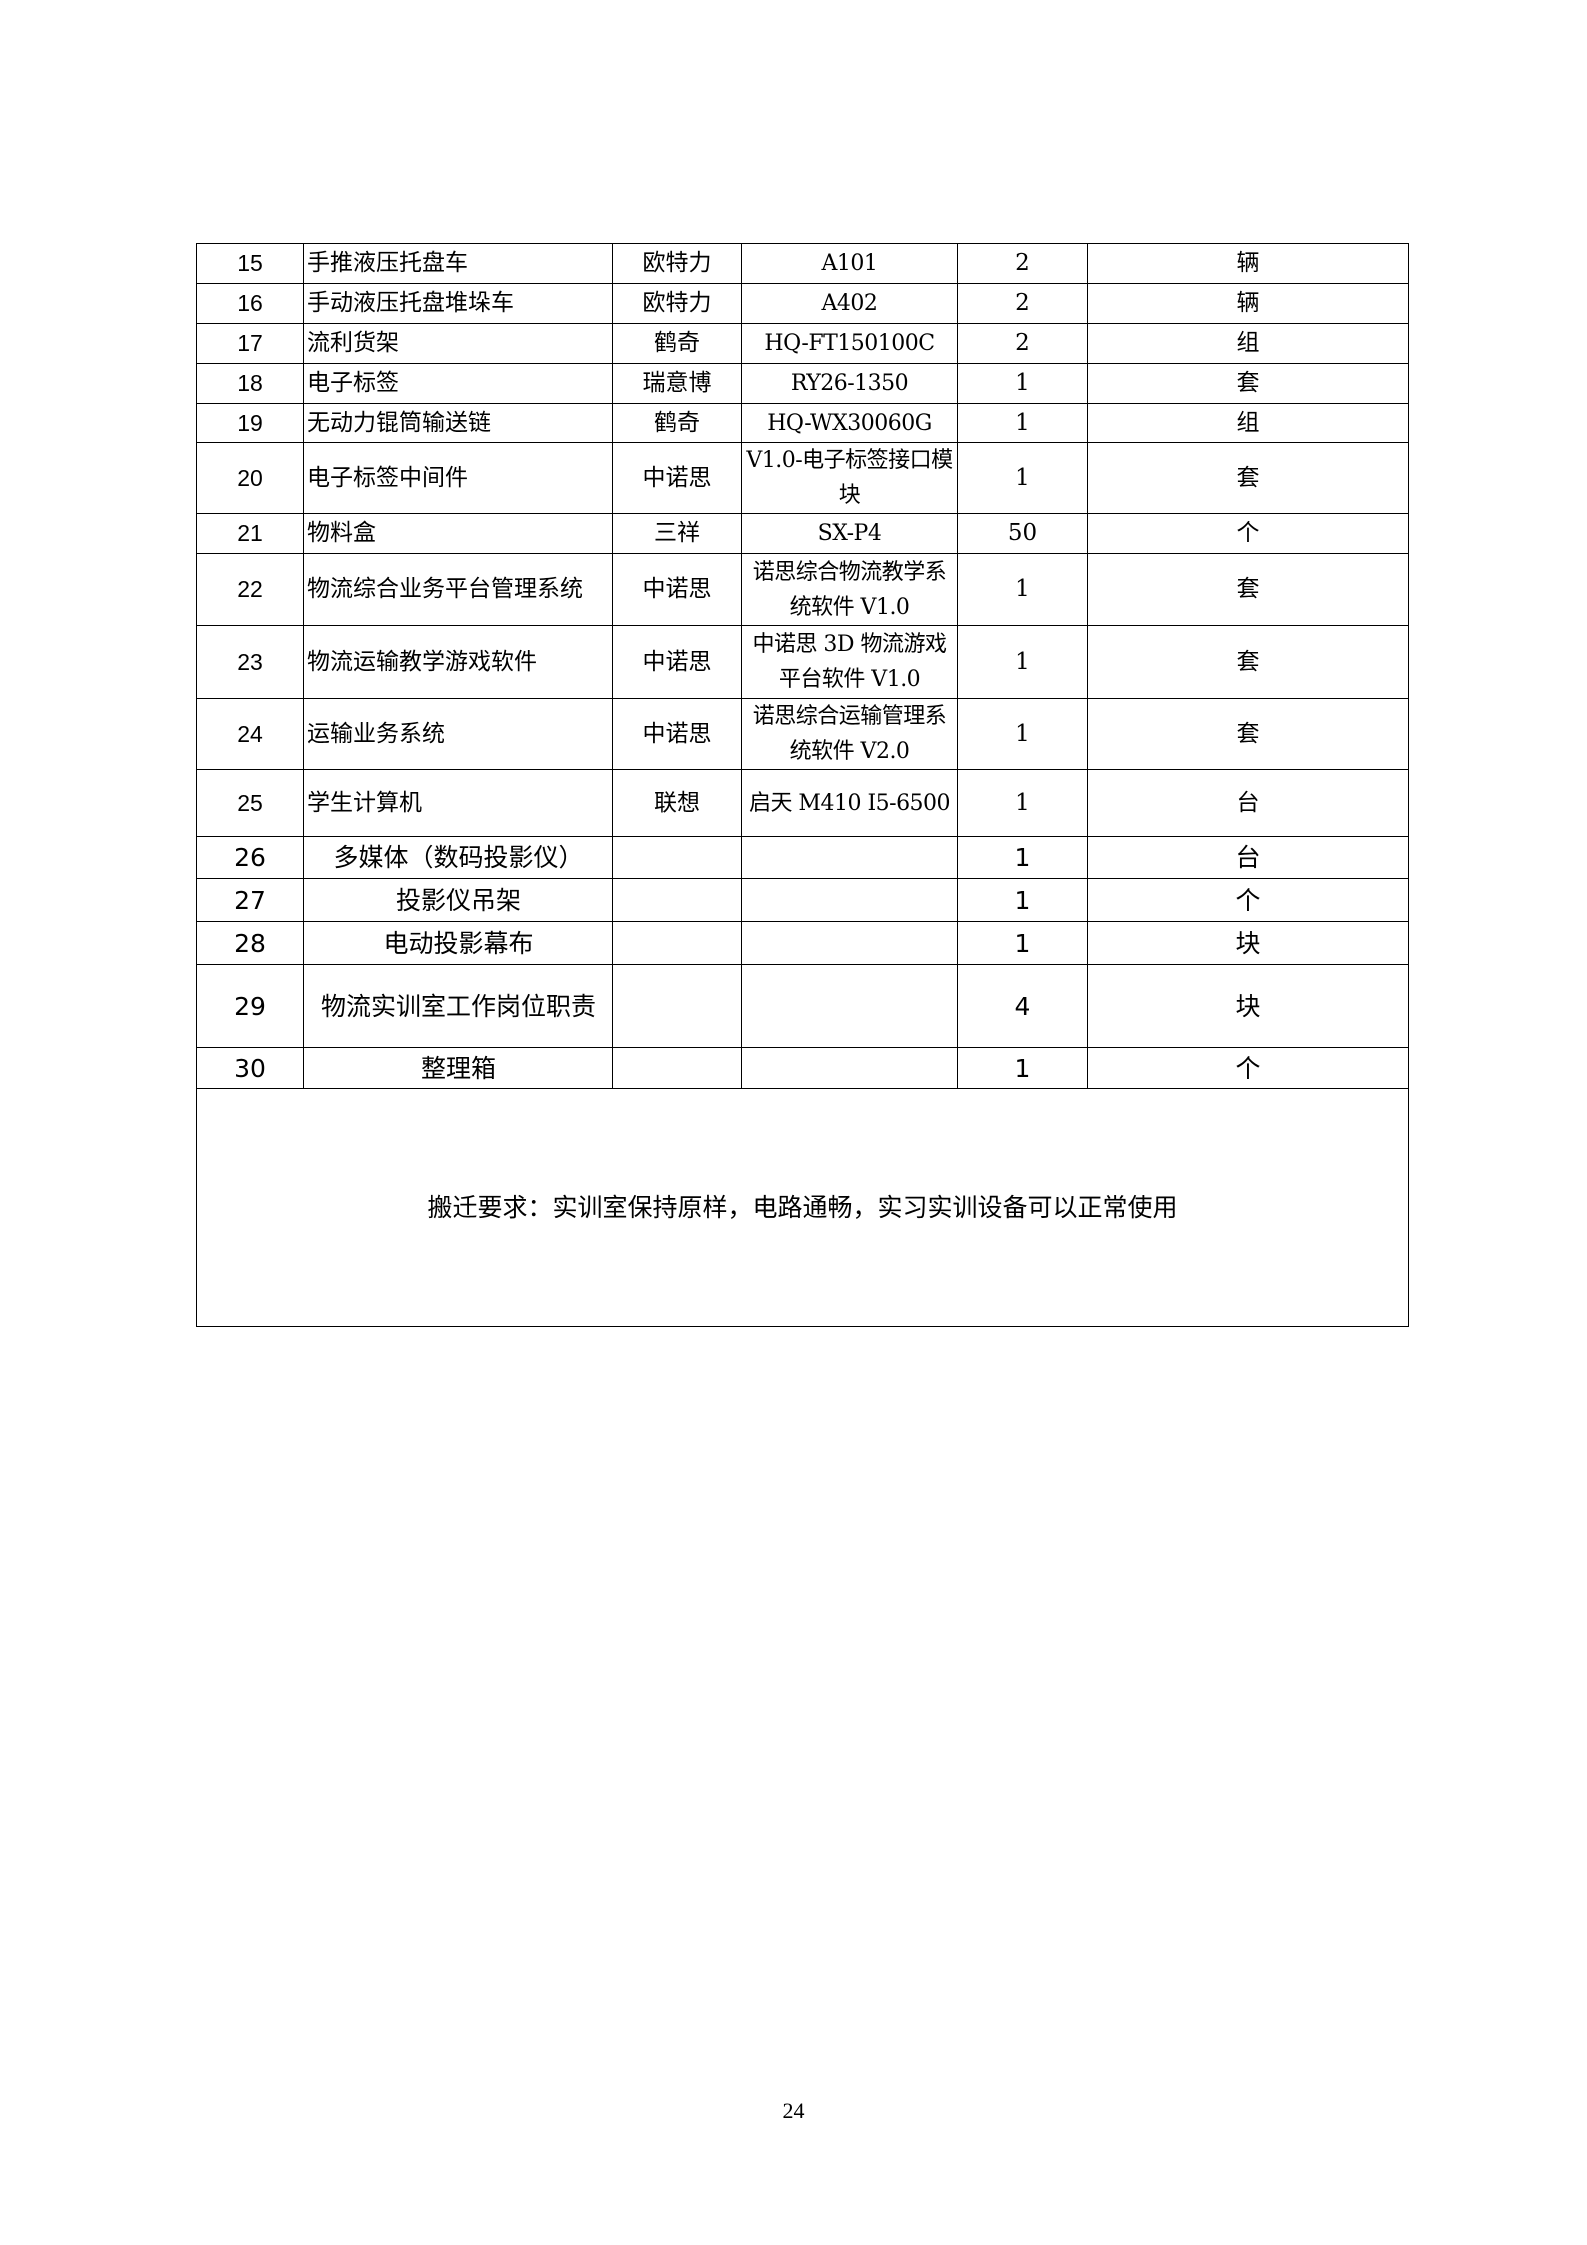 This screenshot has width=1587, height=2245. What do you see at coordinates (458, 857) in the screenshot?
I see `item-name-cell: 多媒体（数码投影仪）` at bounding box center [458, 857].